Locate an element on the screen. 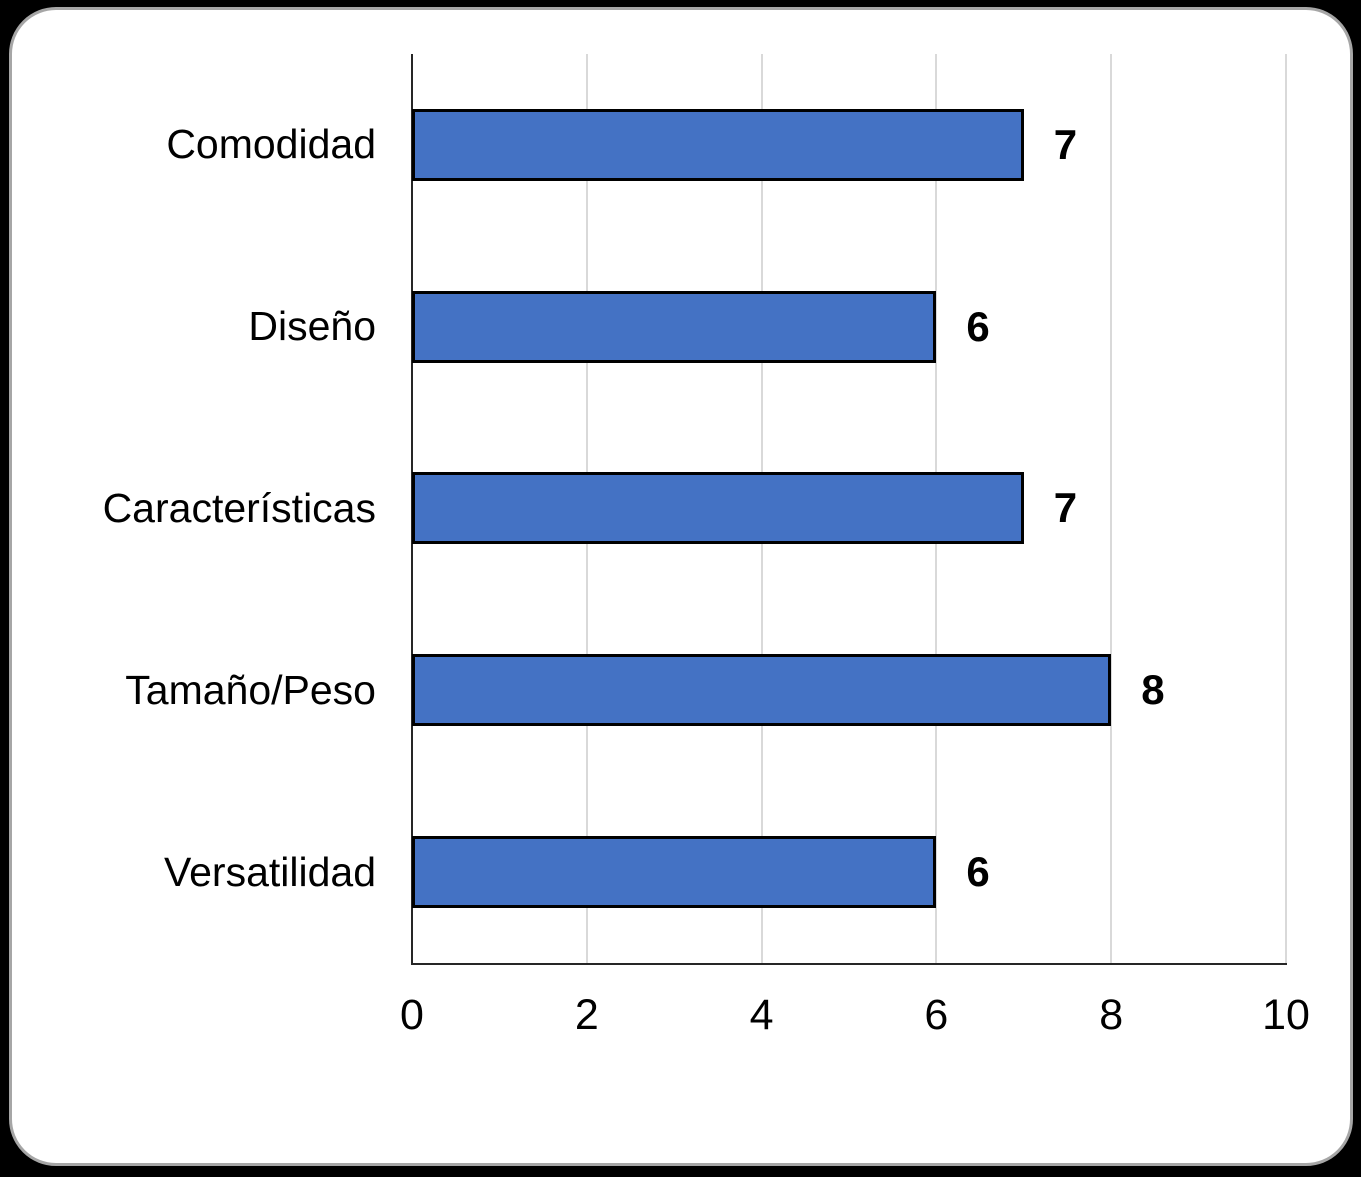 The width and height of the screenshot is (1361, 1177). x-axis-line is located at coordinates (849, 964).